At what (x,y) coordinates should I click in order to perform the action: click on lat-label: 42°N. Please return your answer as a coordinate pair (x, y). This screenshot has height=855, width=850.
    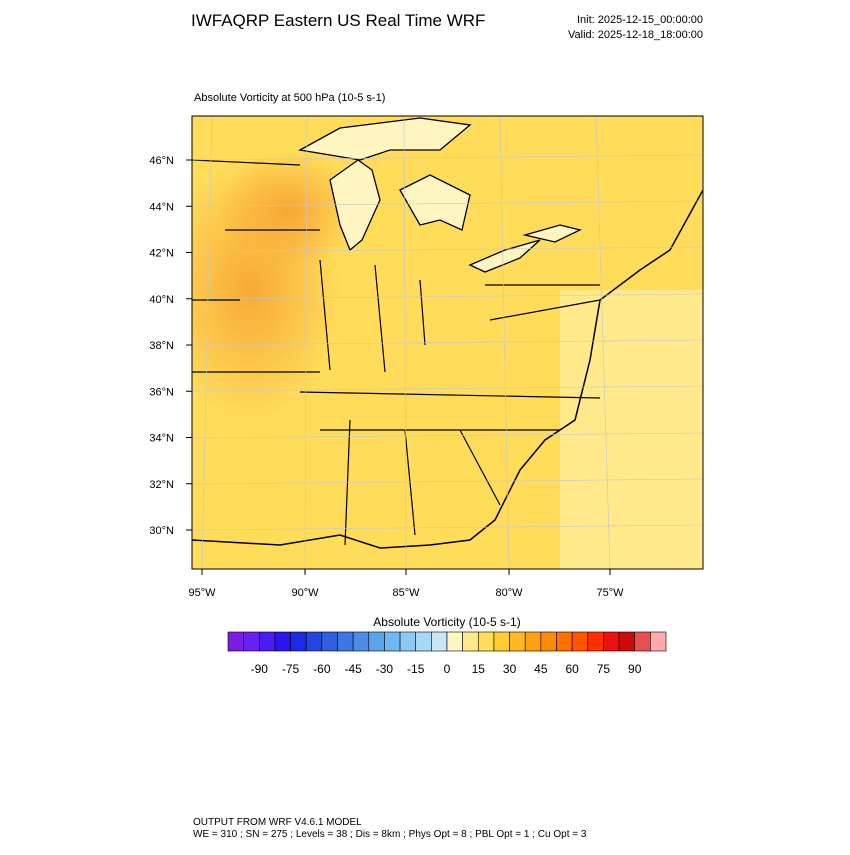
    Looking at the image, I should click on (161, 254).